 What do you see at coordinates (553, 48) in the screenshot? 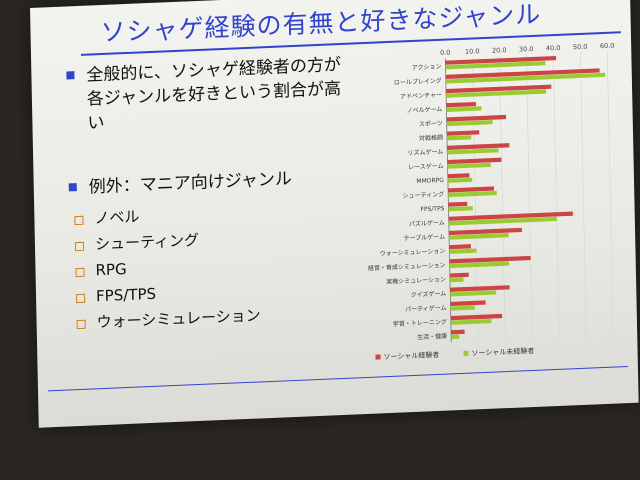
I see `x-tick-label: 40.0` at bounding box center [553, 48].